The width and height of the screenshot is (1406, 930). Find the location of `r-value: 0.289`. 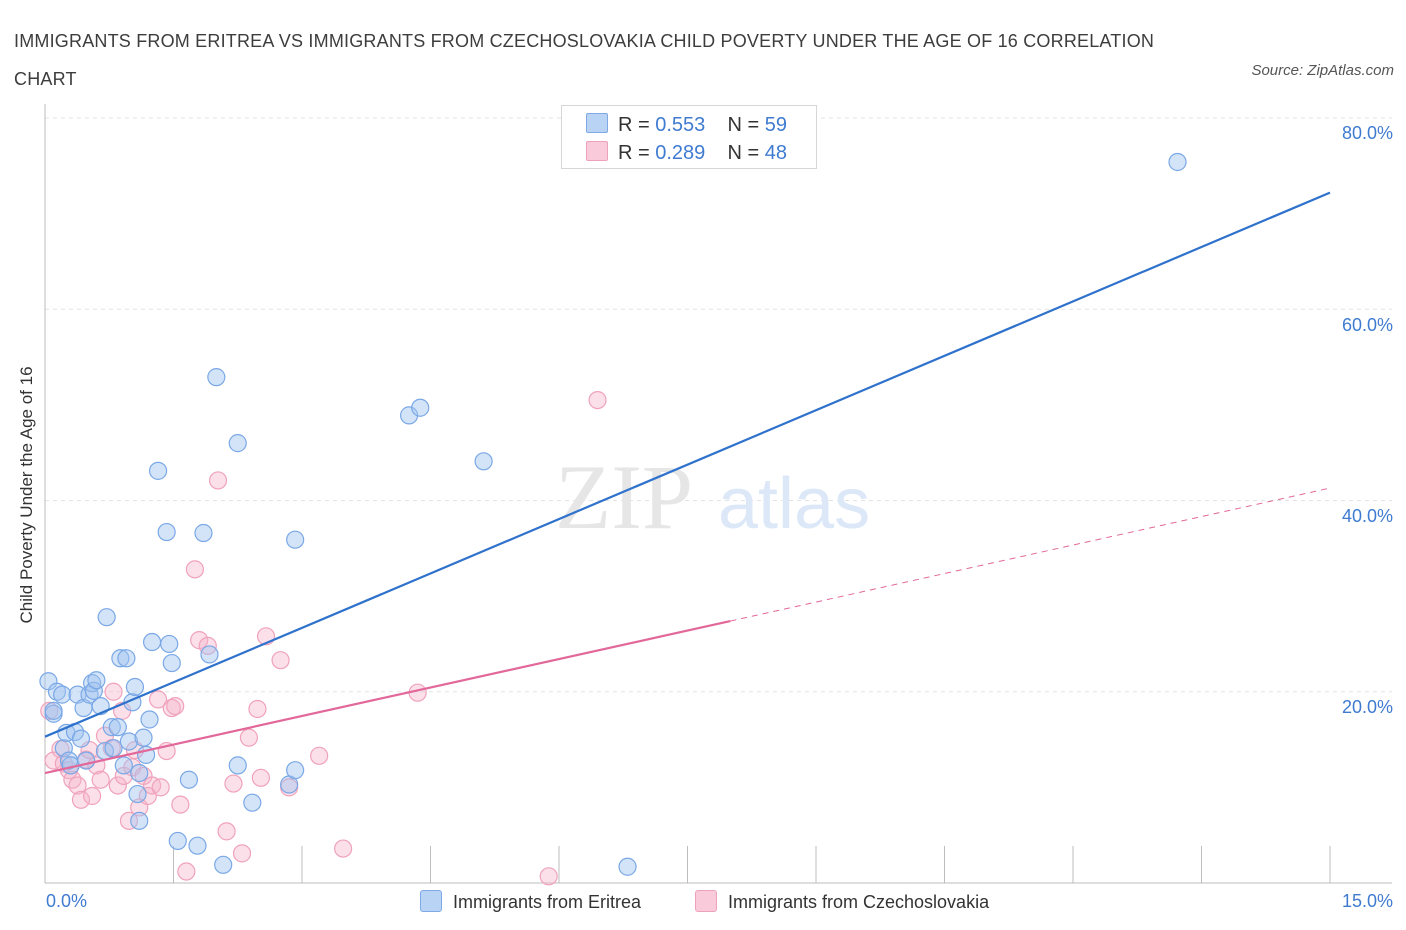

r-value: 0.289 is located at coordinates (680, 153).